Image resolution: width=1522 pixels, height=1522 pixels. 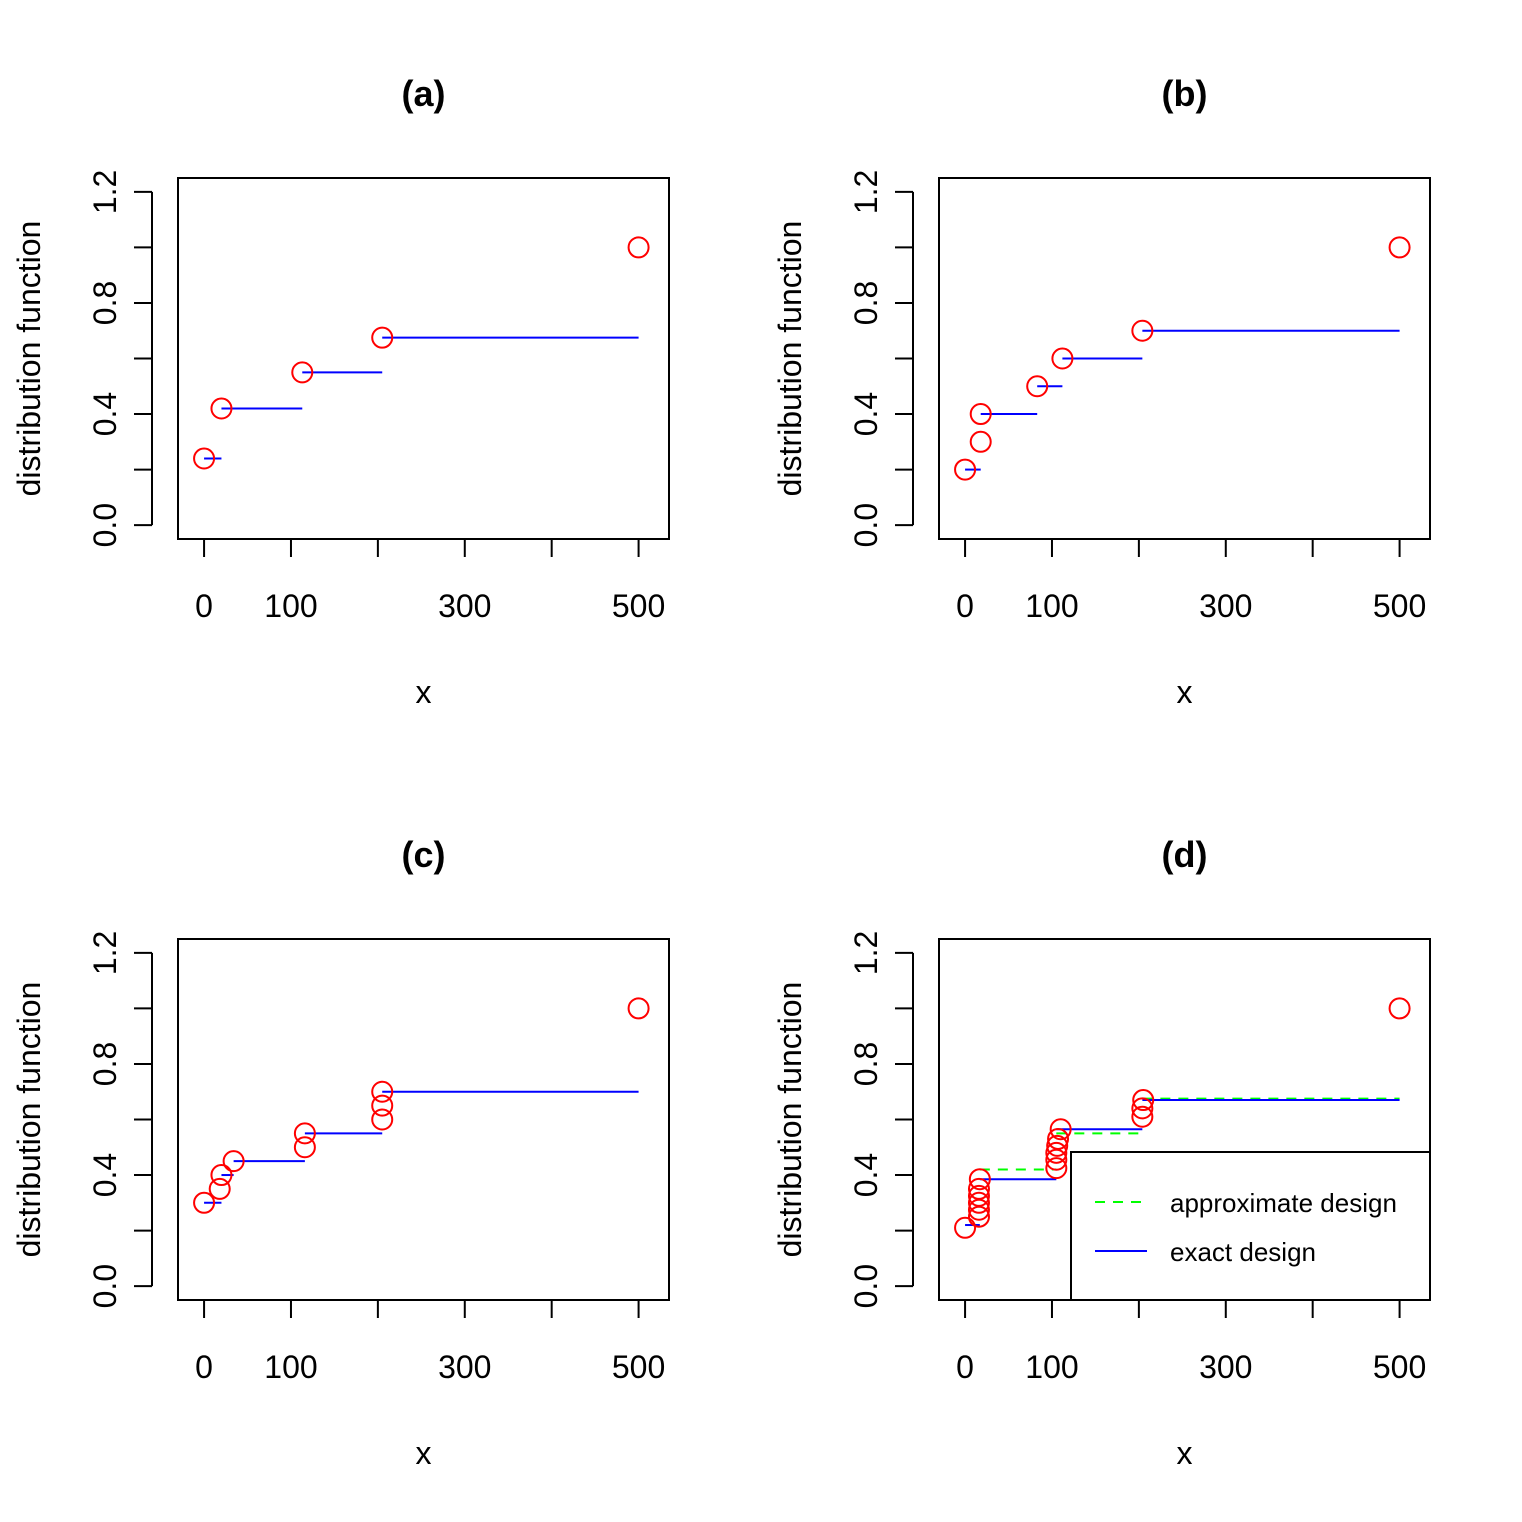 What do you see at coordinates (424, 93) in the screenshot?
I see `panel-title: (a)` at bounding box center [424, 93].